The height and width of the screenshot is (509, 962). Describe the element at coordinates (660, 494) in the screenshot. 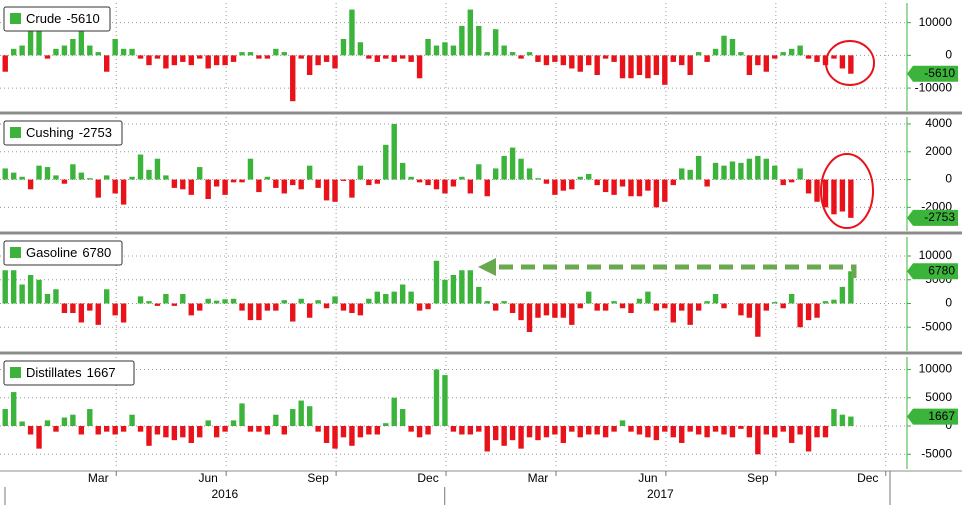

I see `year-label: 2017` at that location.